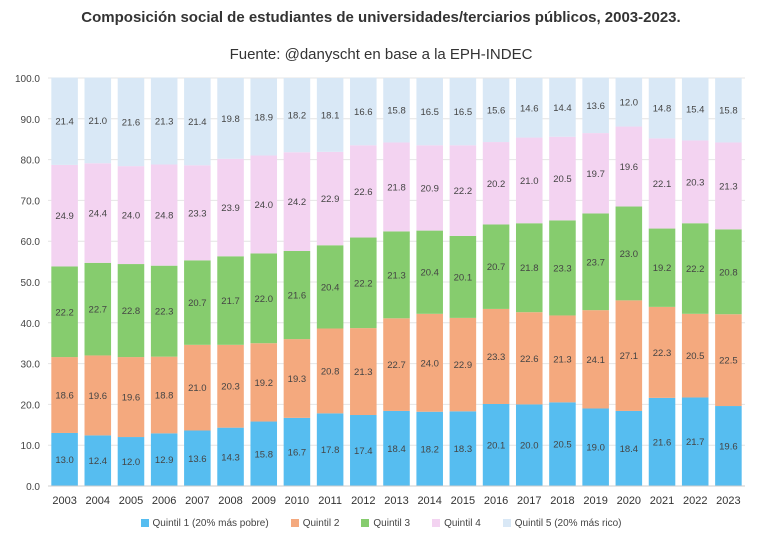 The image size is (762, 544). What do you see at coordinates (197, 459) in the screenshot?
I see `data-label: 13.6` at bounding box center [197, 459].